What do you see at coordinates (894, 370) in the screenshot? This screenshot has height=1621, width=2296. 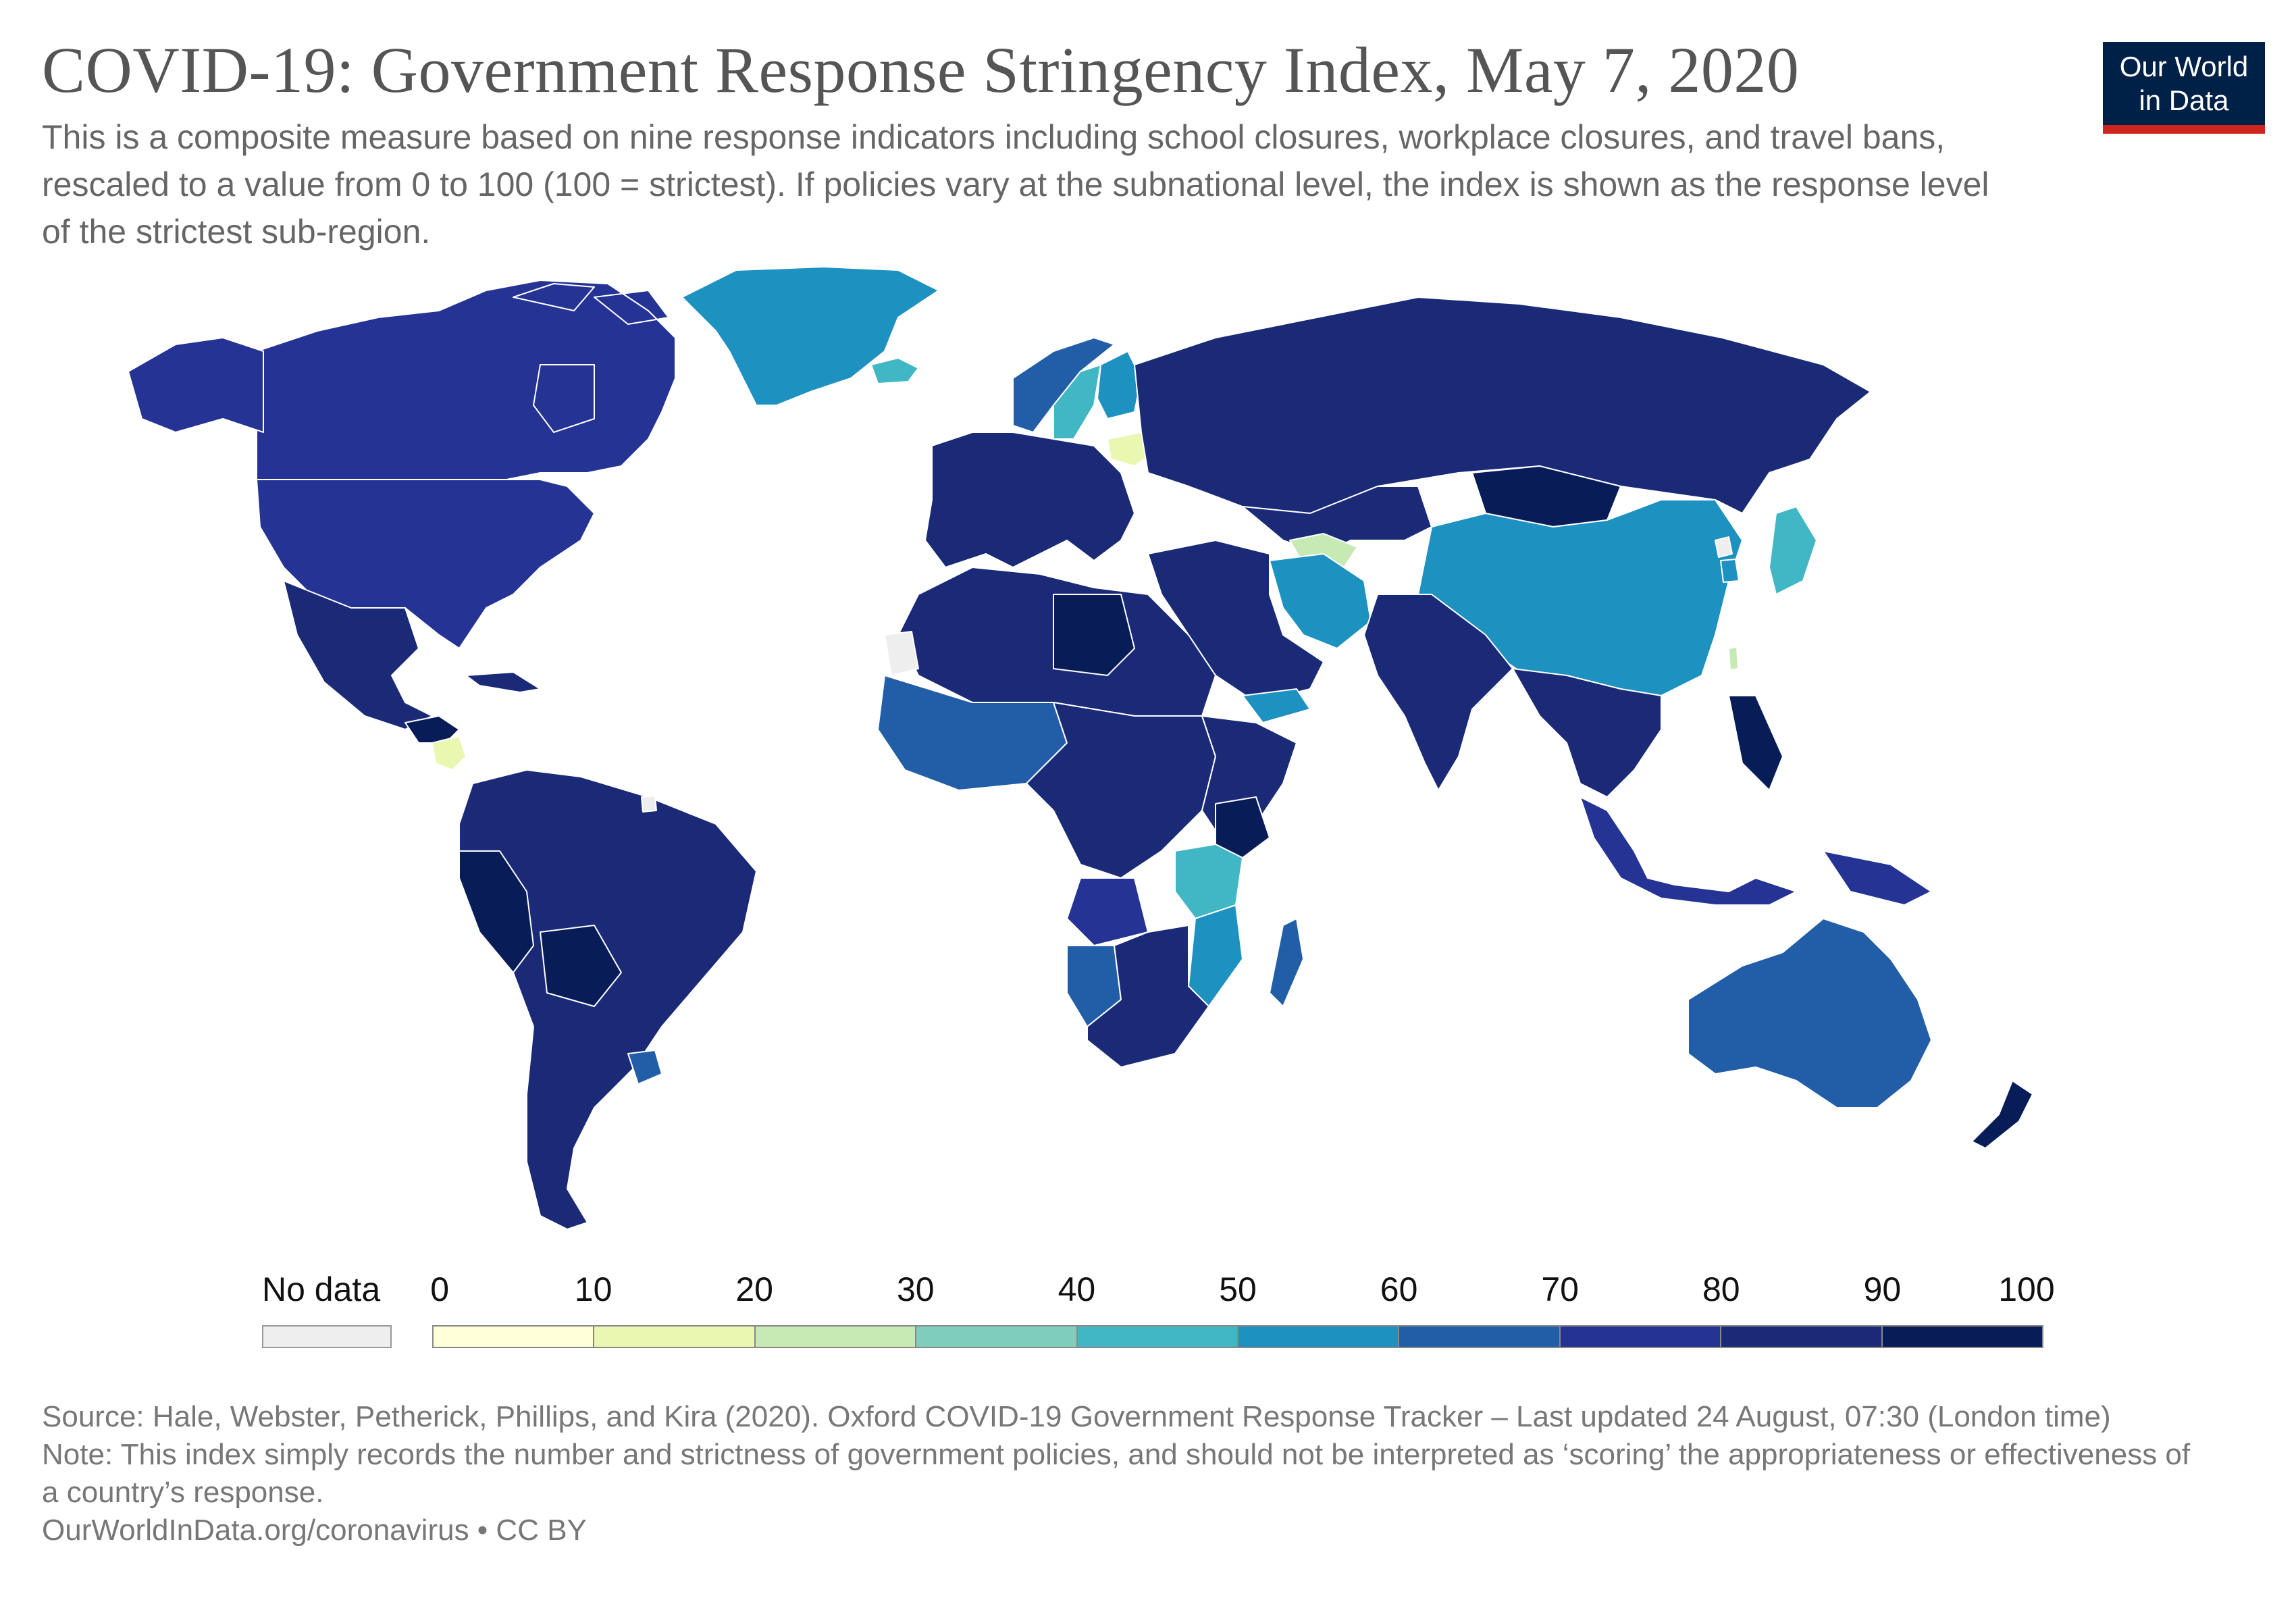 I see `region-iceland` at bounding box center [894, 370].